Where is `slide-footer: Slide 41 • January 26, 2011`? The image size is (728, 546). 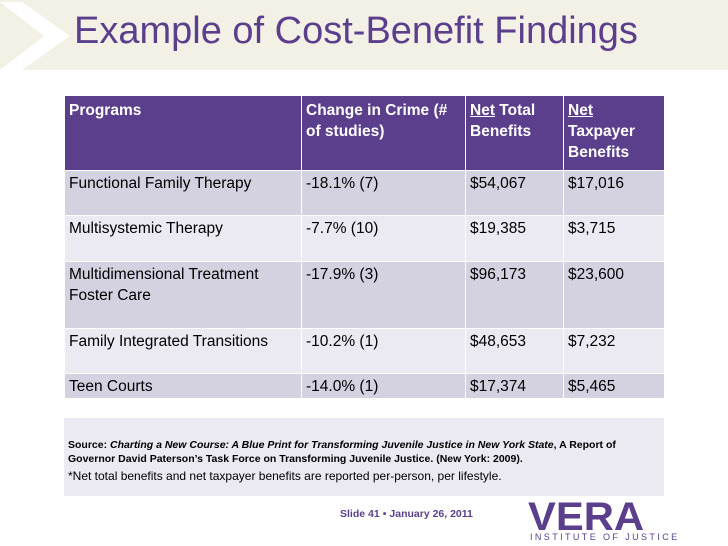 slide-footer: Slide 41 • January 26, 2011 is located at coordinates (406, 514).